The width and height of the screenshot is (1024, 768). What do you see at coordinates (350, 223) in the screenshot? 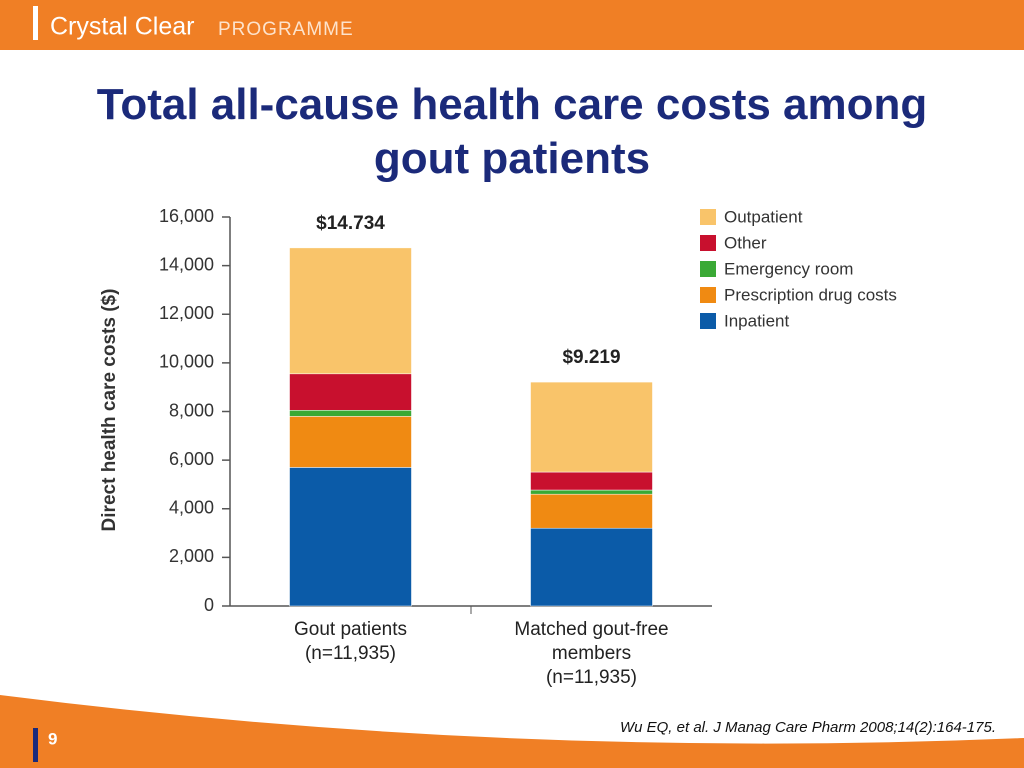
I see `total-label: $14.734` at bounding box center [350, 223].